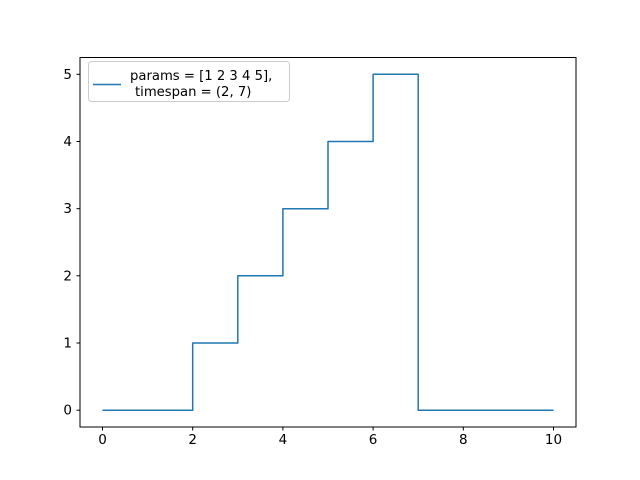 This screenshot has height=480, width=640. What do you see at coordinates (67, 75) in the screenshot?
I see `y-tick-label: 5` at bounding box center [67, 75].